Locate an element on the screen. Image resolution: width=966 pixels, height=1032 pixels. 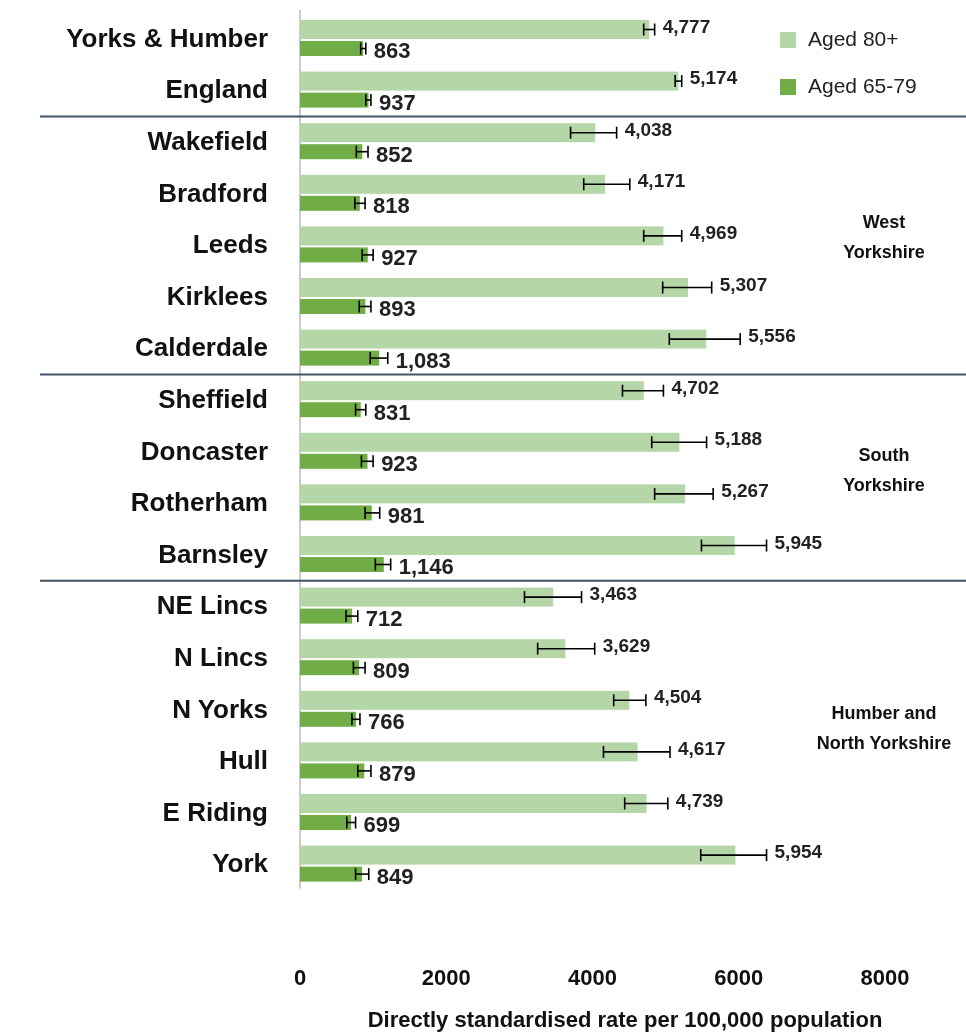
y-tick-label: Barnsley is located at coordinates (213, 553).